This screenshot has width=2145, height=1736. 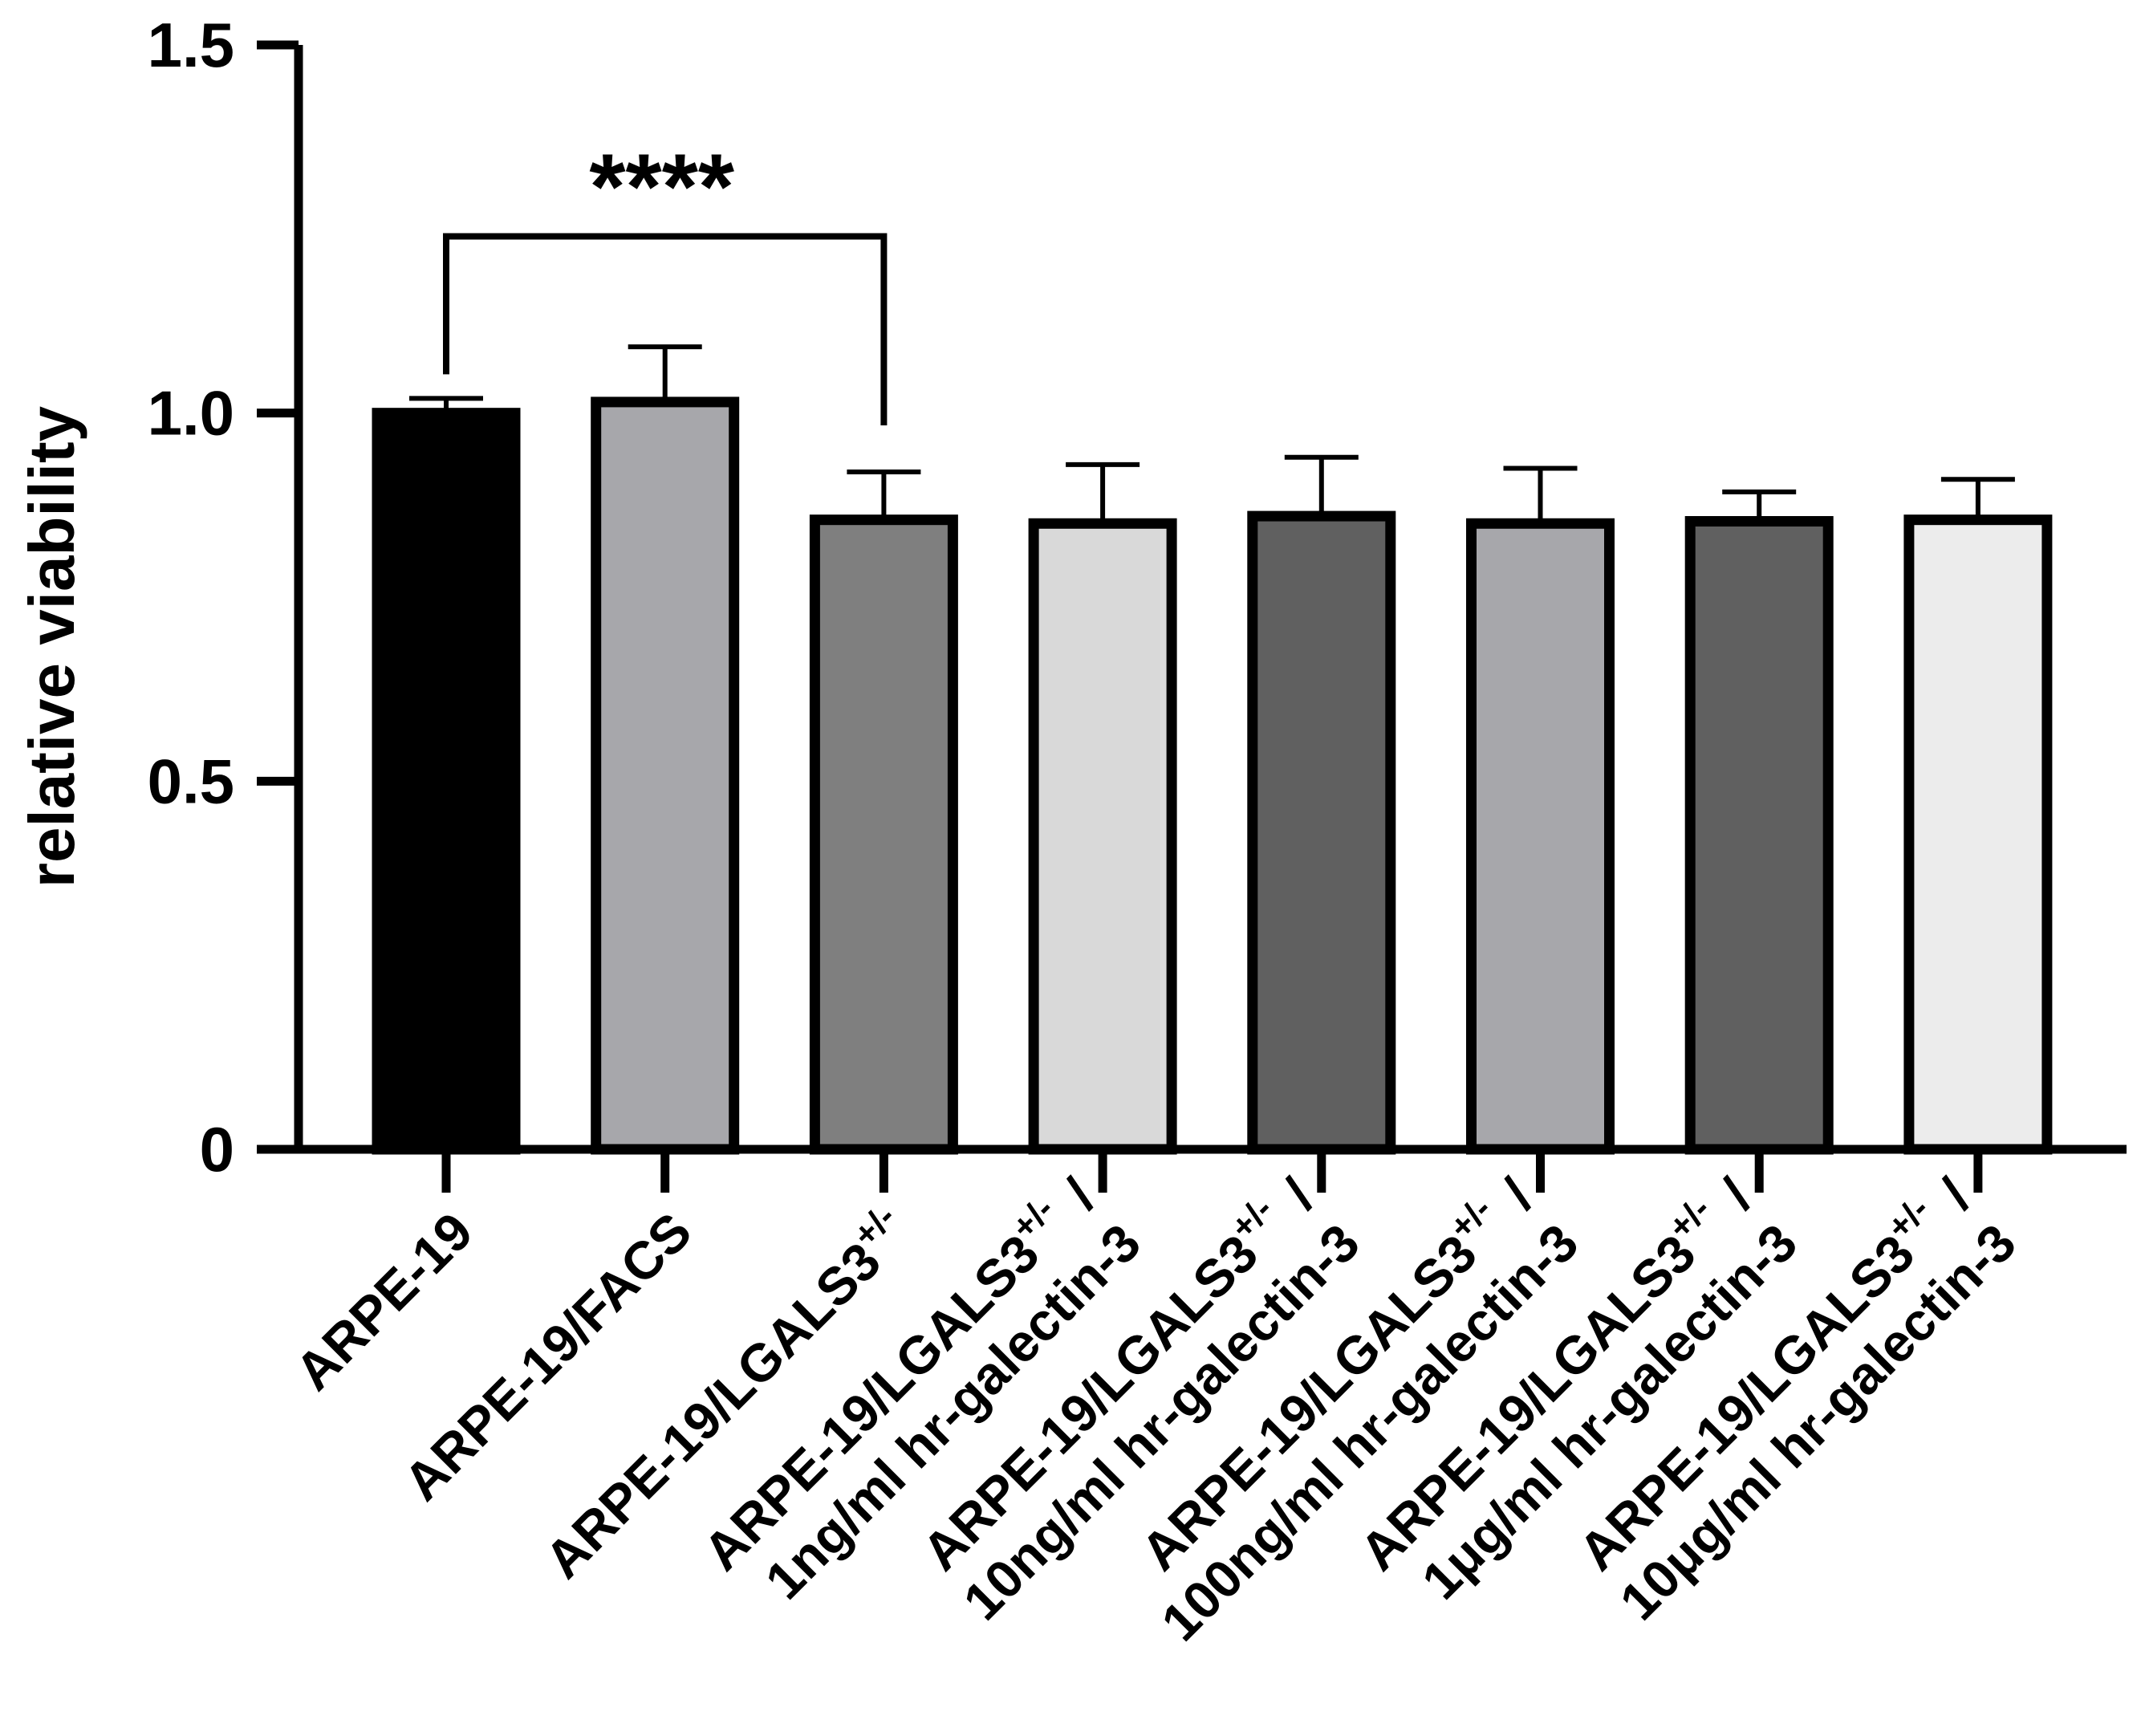 I want to click on y-tick-label: 1.0, so click(x=191, y=413).